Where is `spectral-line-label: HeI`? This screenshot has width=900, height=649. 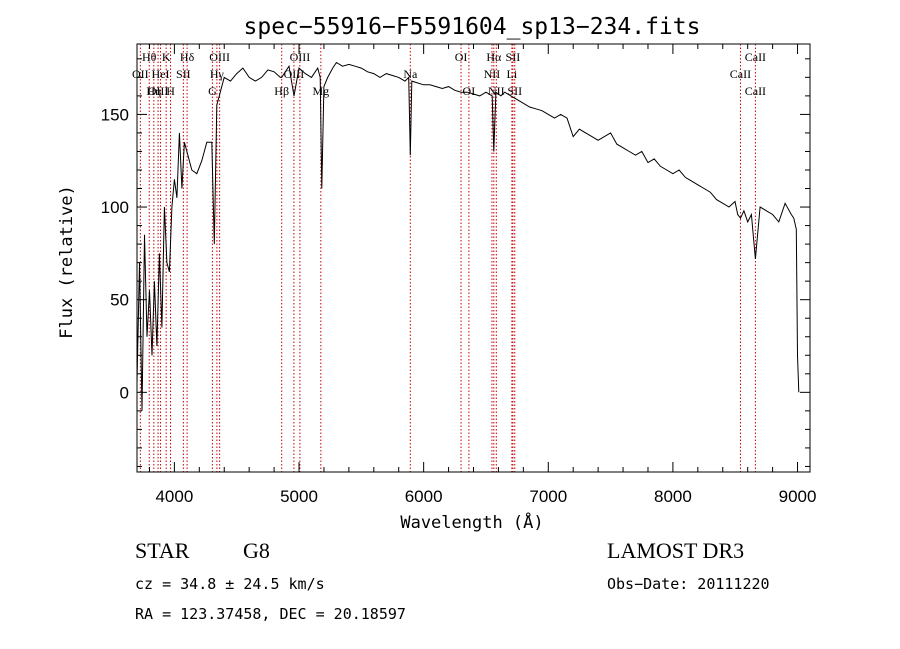
spectral-line-label: HeI is located at coordinates (161, 74).